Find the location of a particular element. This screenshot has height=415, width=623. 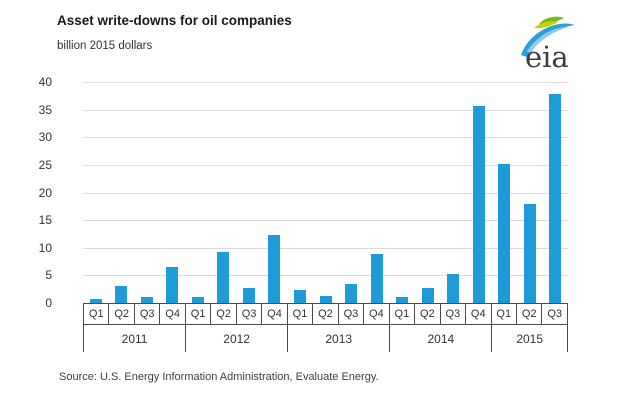

logo-light-blue-swoosh-icon is located at coordinates (547, 40).